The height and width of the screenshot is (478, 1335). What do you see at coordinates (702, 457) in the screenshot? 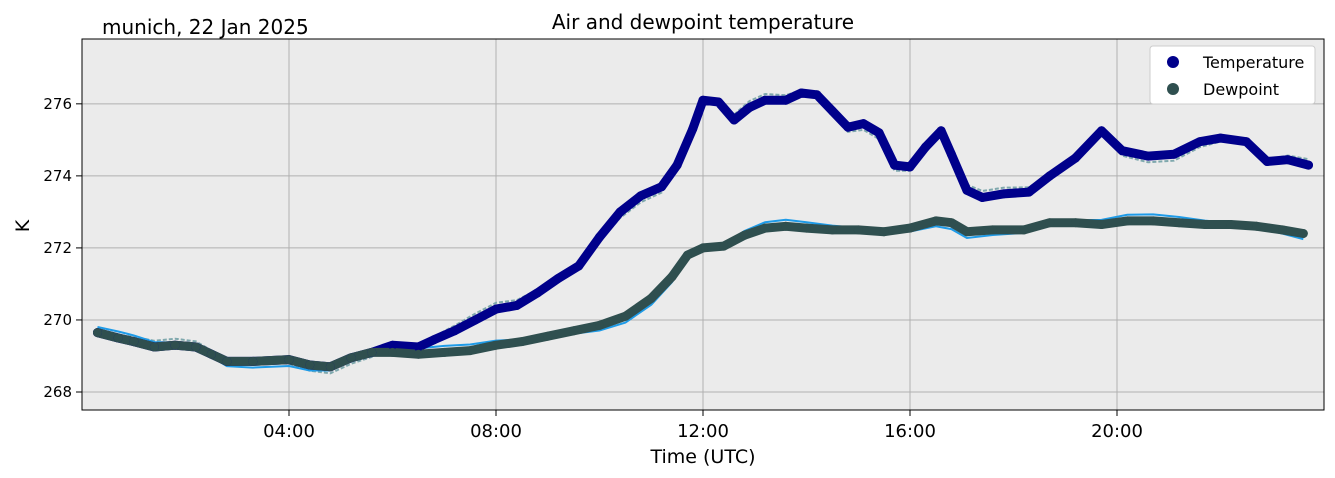
I see `x-axis-label: Time (UTC)` at bounding box center [702, 457].